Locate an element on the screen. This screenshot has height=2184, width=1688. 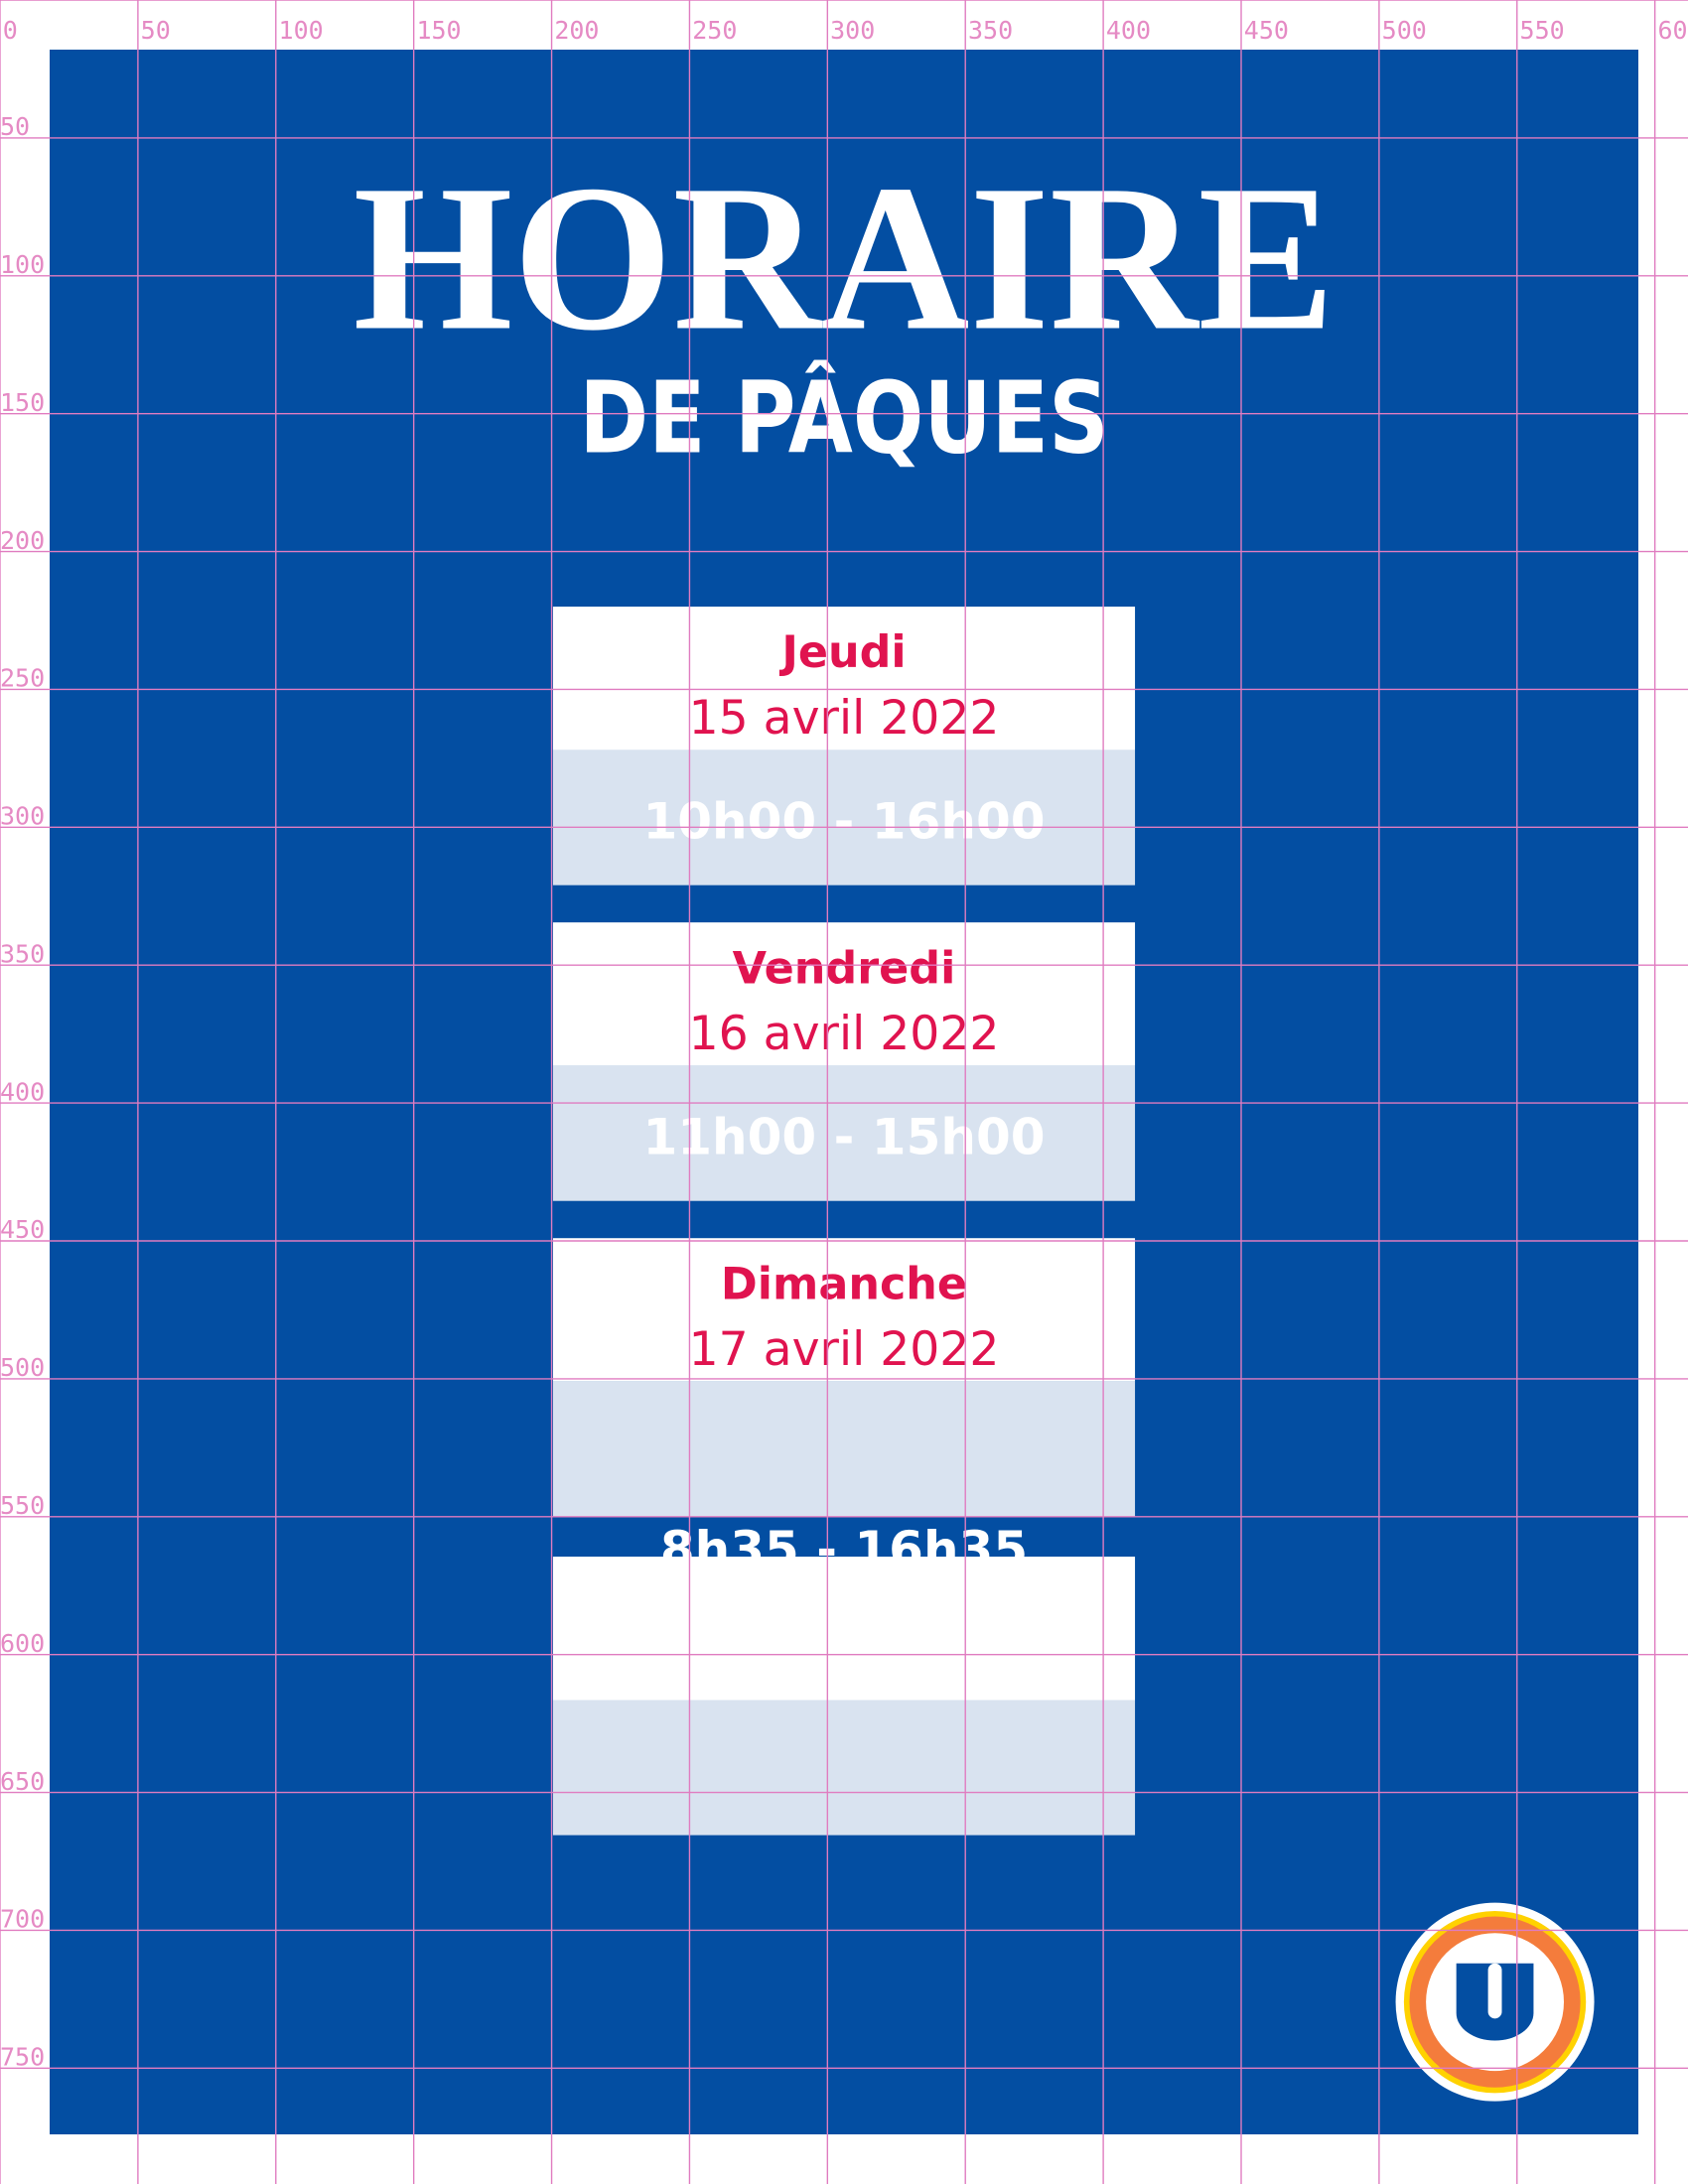
hours: 11h00 - 15h00 is located at coordinates (843, 1137).